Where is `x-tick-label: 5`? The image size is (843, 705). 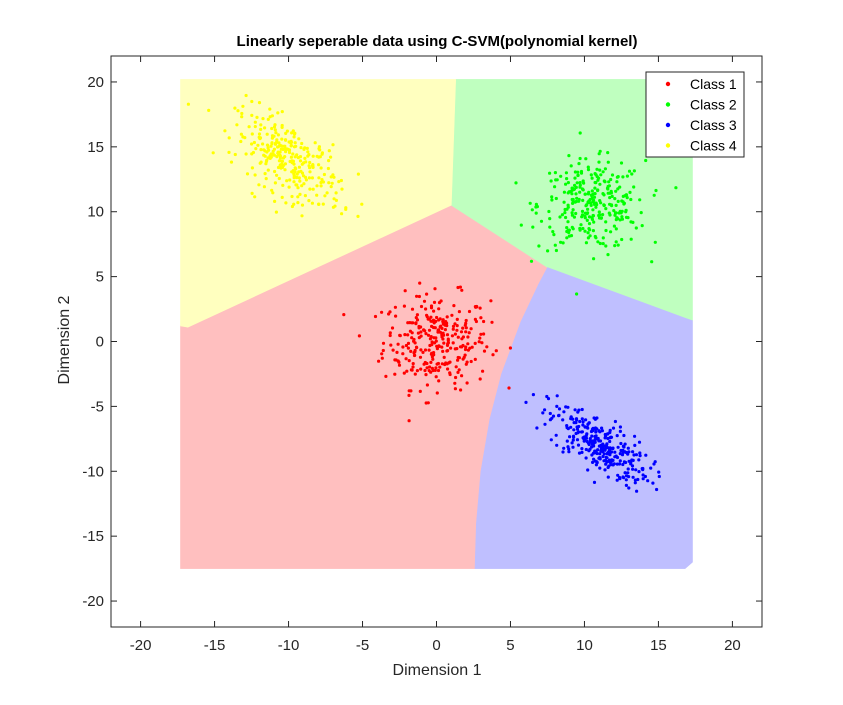 x-tick-label: 5 is located at coordinates (510, 645).